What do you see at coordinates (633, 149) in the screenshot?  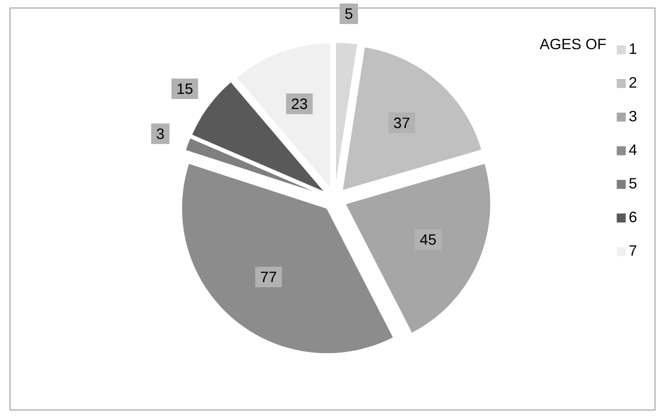 I see `legend-label: 4` at bounding box center [633, 149].